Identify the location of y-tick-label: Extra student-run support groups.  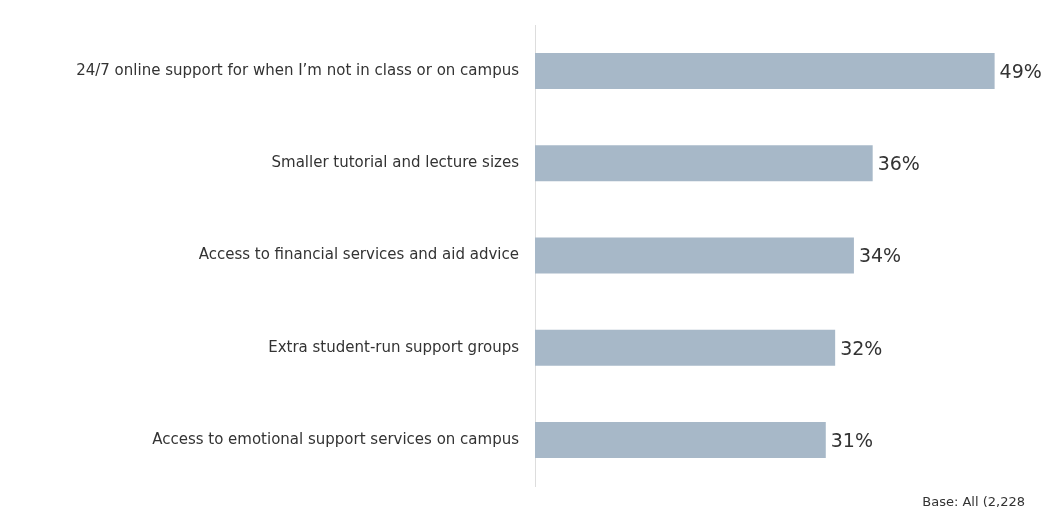
(394, 346).